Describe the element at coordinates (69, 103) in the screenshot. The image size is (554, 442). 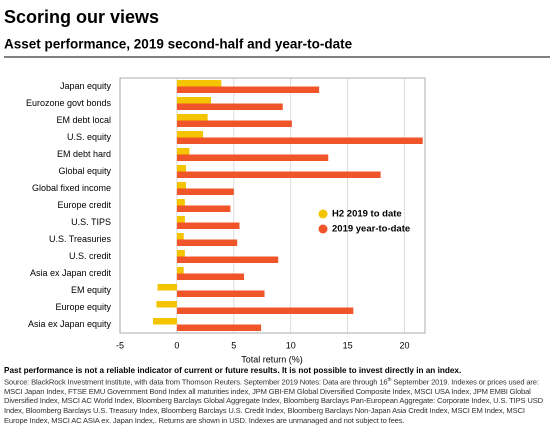
I see `y-tick-label: Eurozone govt bonds` at that location.